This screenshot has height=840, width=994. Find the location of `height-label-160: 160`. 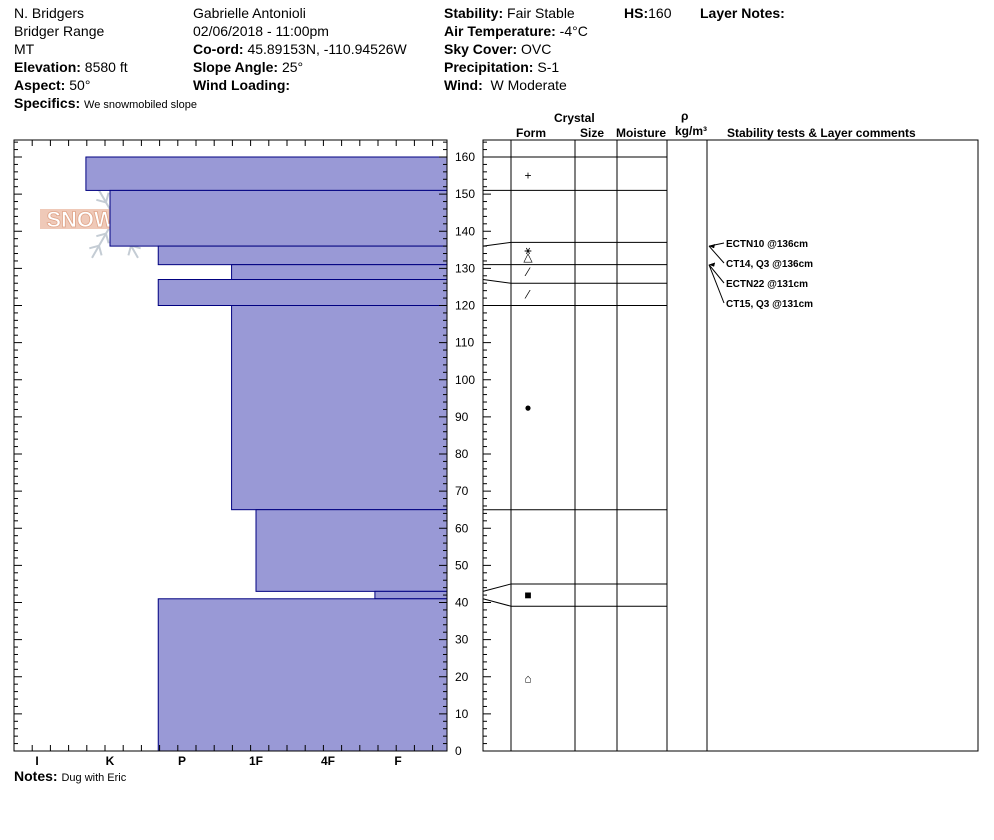

height-label-160: 160 is located at coordinates (465, 157).